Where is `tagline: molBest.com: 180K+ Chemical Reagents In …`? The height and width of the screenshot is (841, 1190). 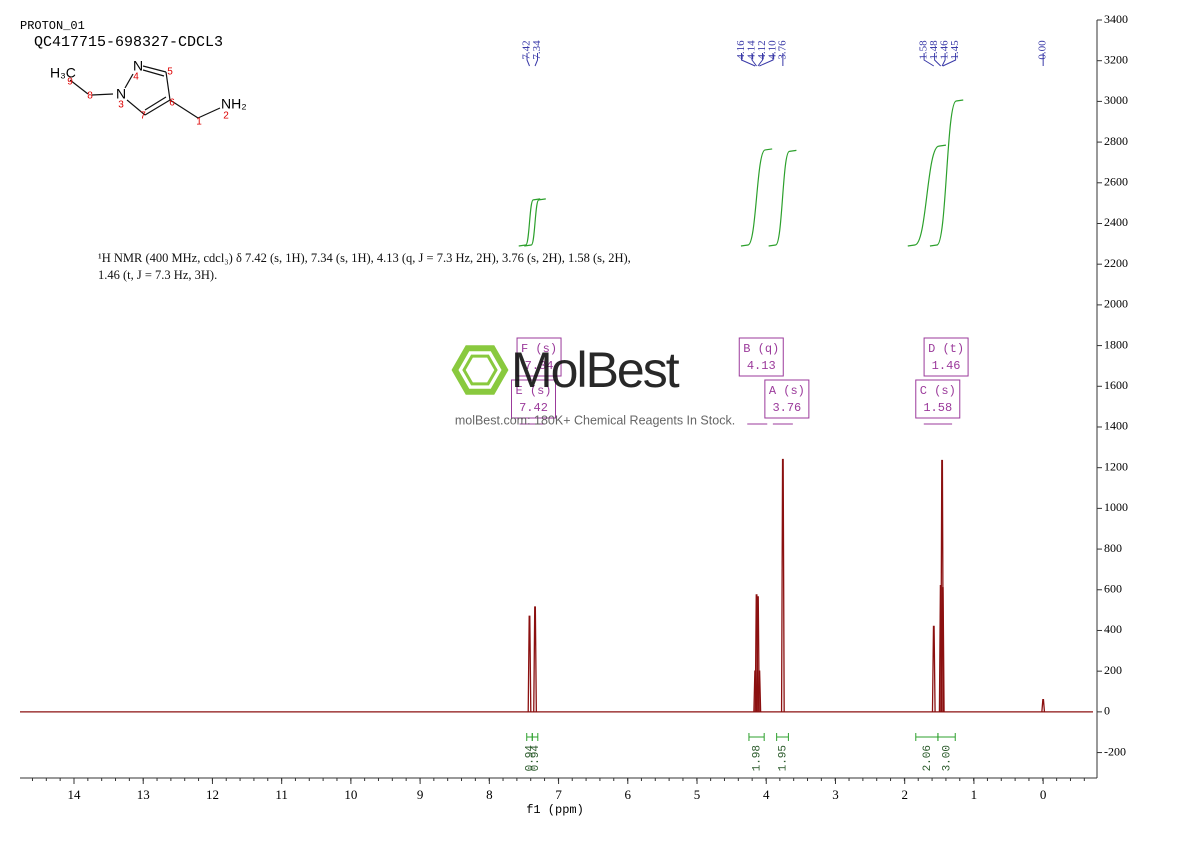 tagline: molBest.com: 180K+ Chemical Reagents In … is located at coordinates (595, 420).